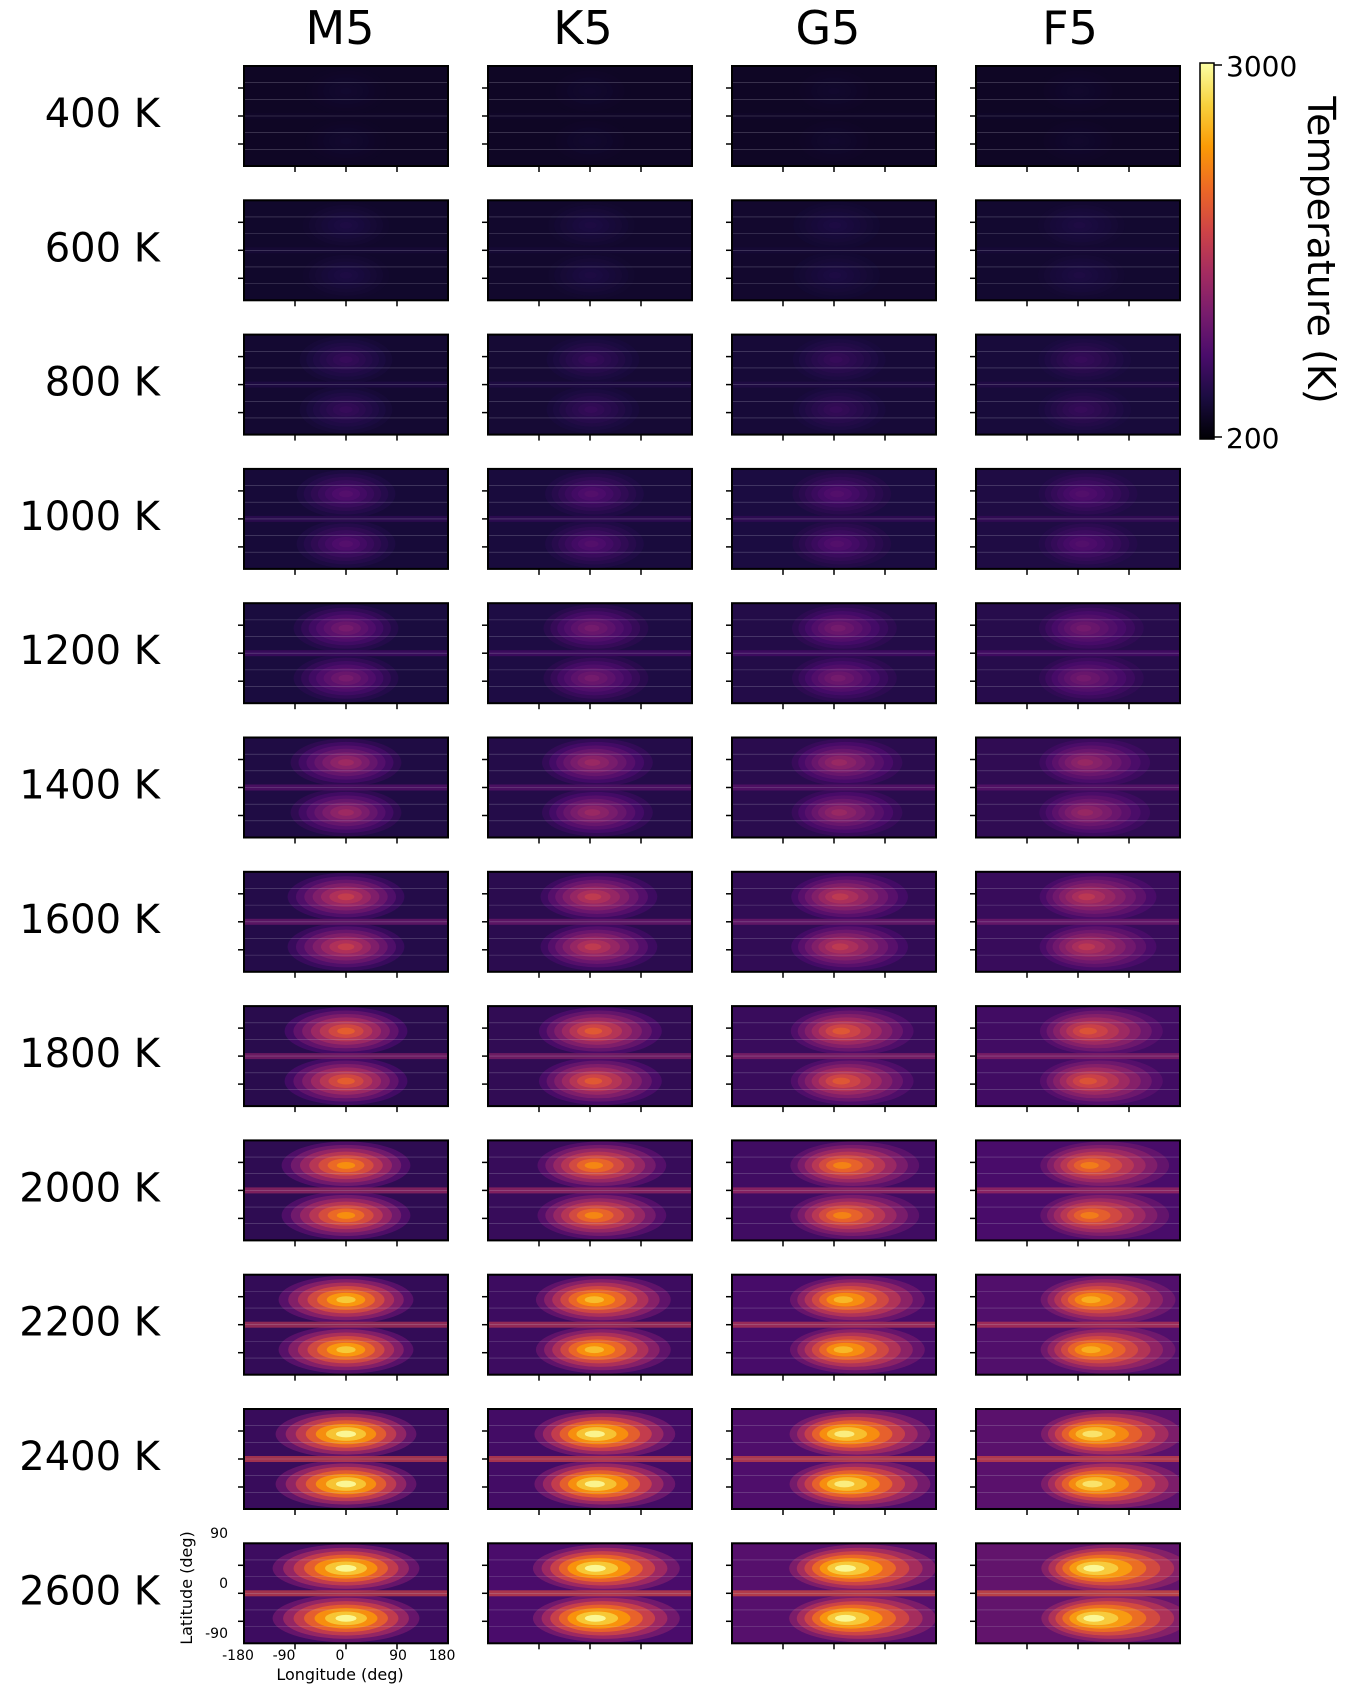  Describe the element at coordinates (90, 517) in the screenshot. I see `row-label-1000: 1000 K` at that location.